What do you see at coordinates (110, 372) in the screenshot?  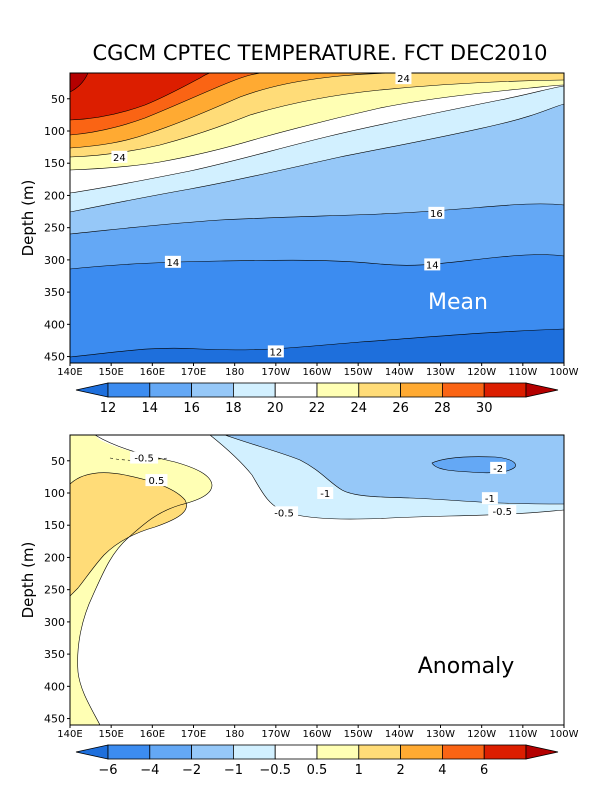 I see `x-tick-label: 150E` at bounding box center [110, 372].